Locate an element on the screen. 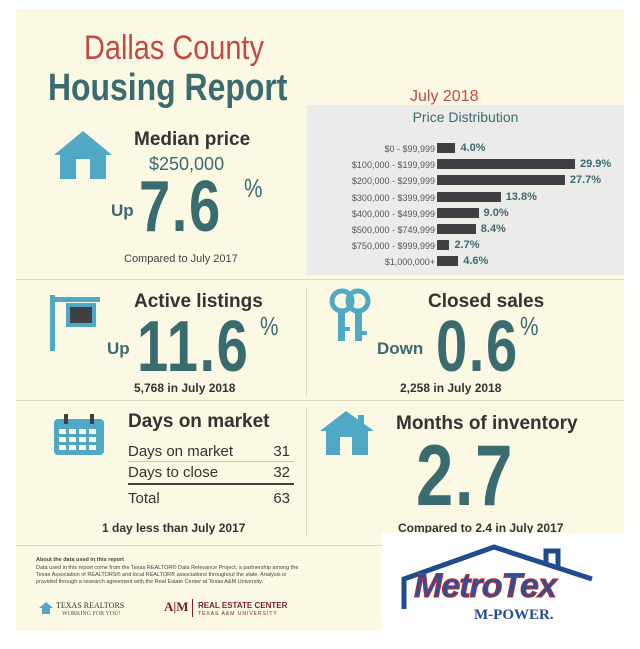  price-range-label: $100,000 - $199,999 is located at coordinates (393, 165).